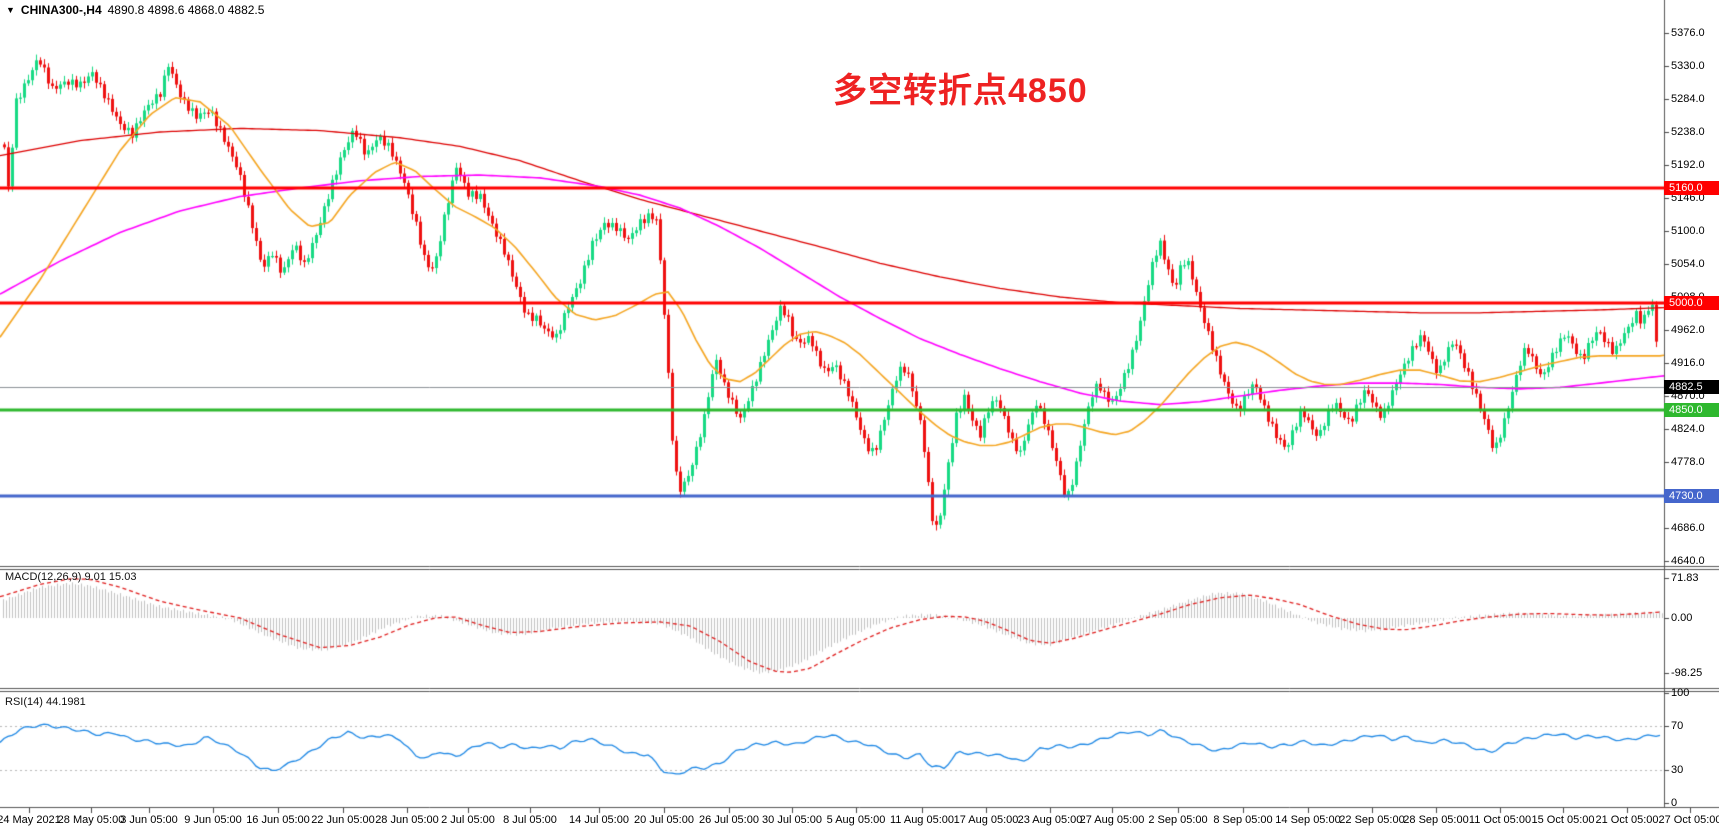  What do you see at coordinates (61, 10) in the screenshot?
I see `symbol-timeframe-label: CHINA300-,H4` at bounding box center [61, 10].